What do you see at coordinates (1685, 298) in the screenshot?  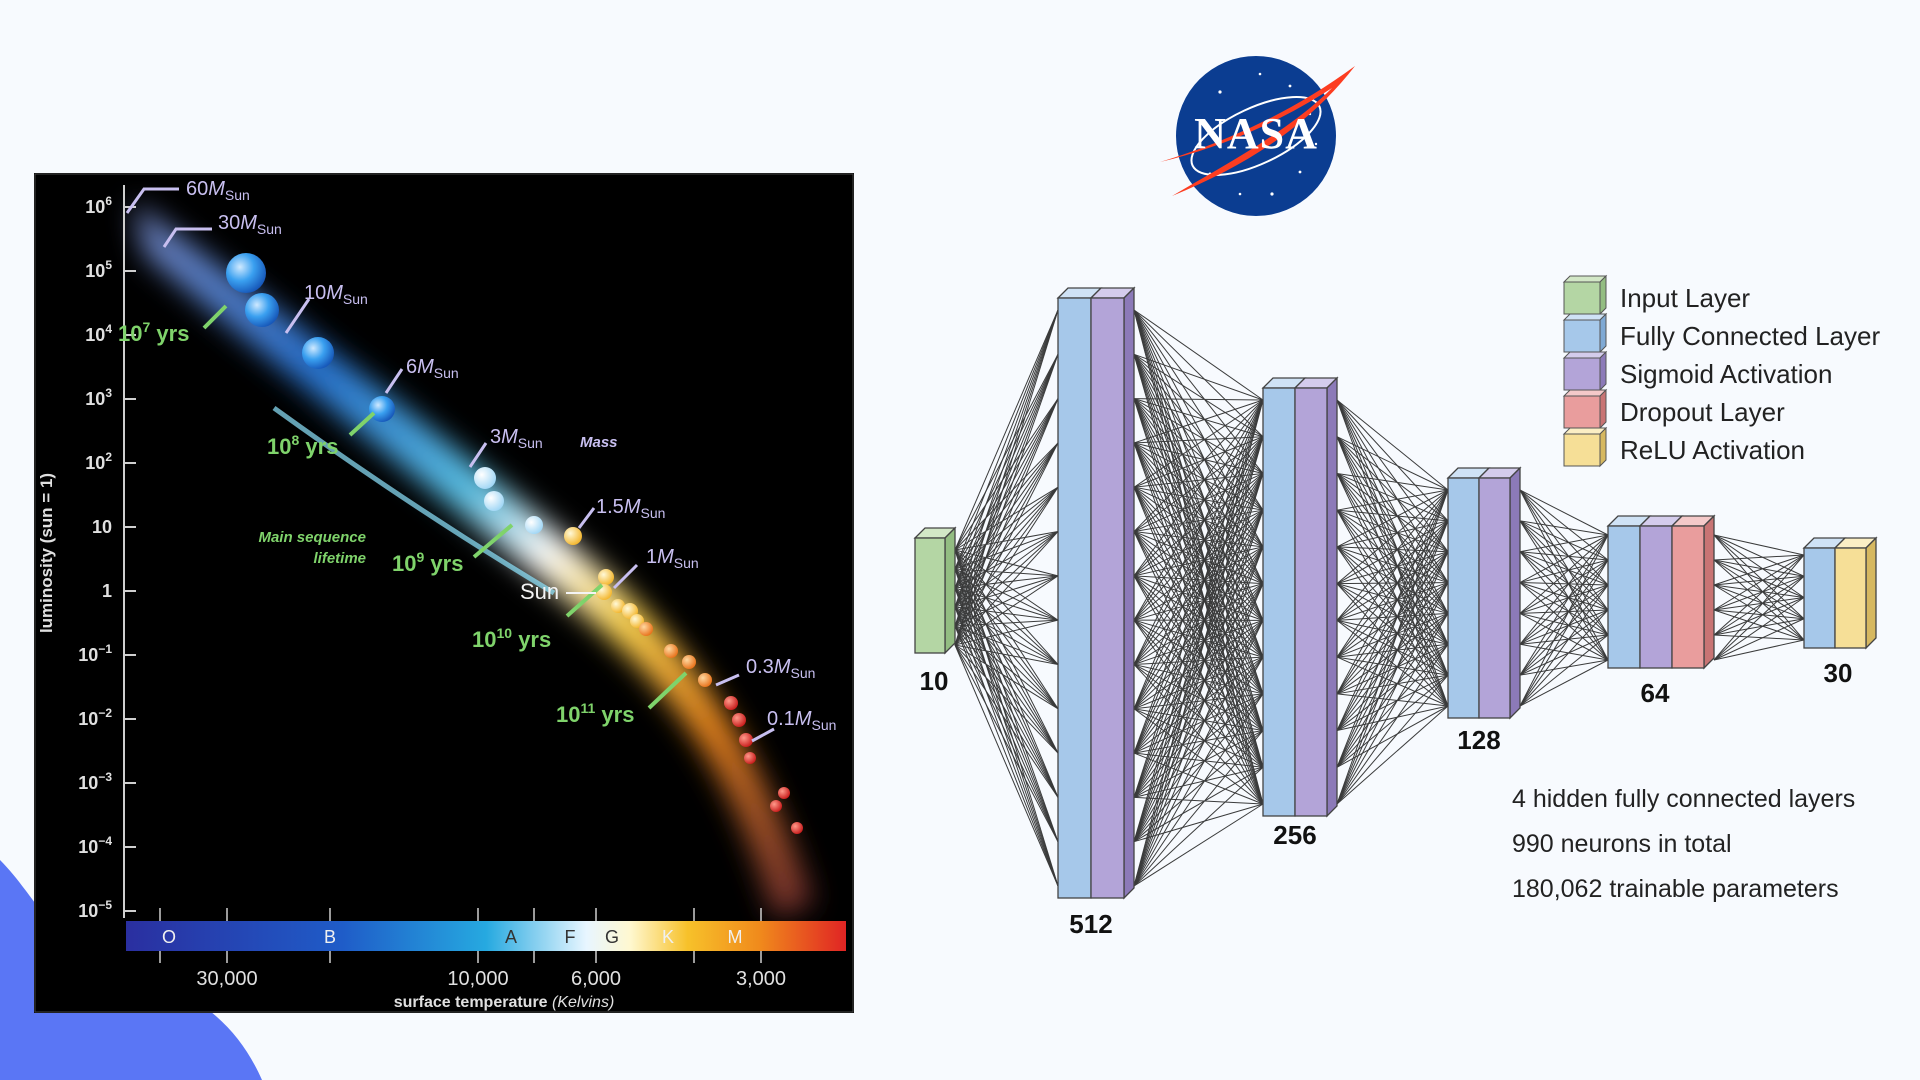 I see `svg-text: Input Layer` at bounding box center [1685, 298].